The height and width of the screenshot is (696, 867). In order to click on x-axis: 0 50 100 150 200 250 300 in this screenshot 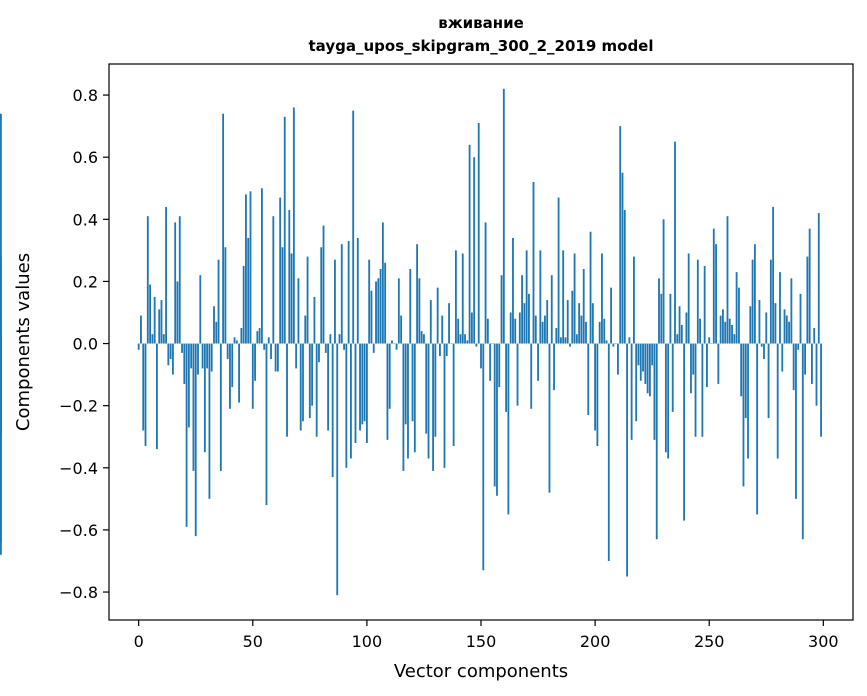, I will do `click(486, 635)`.